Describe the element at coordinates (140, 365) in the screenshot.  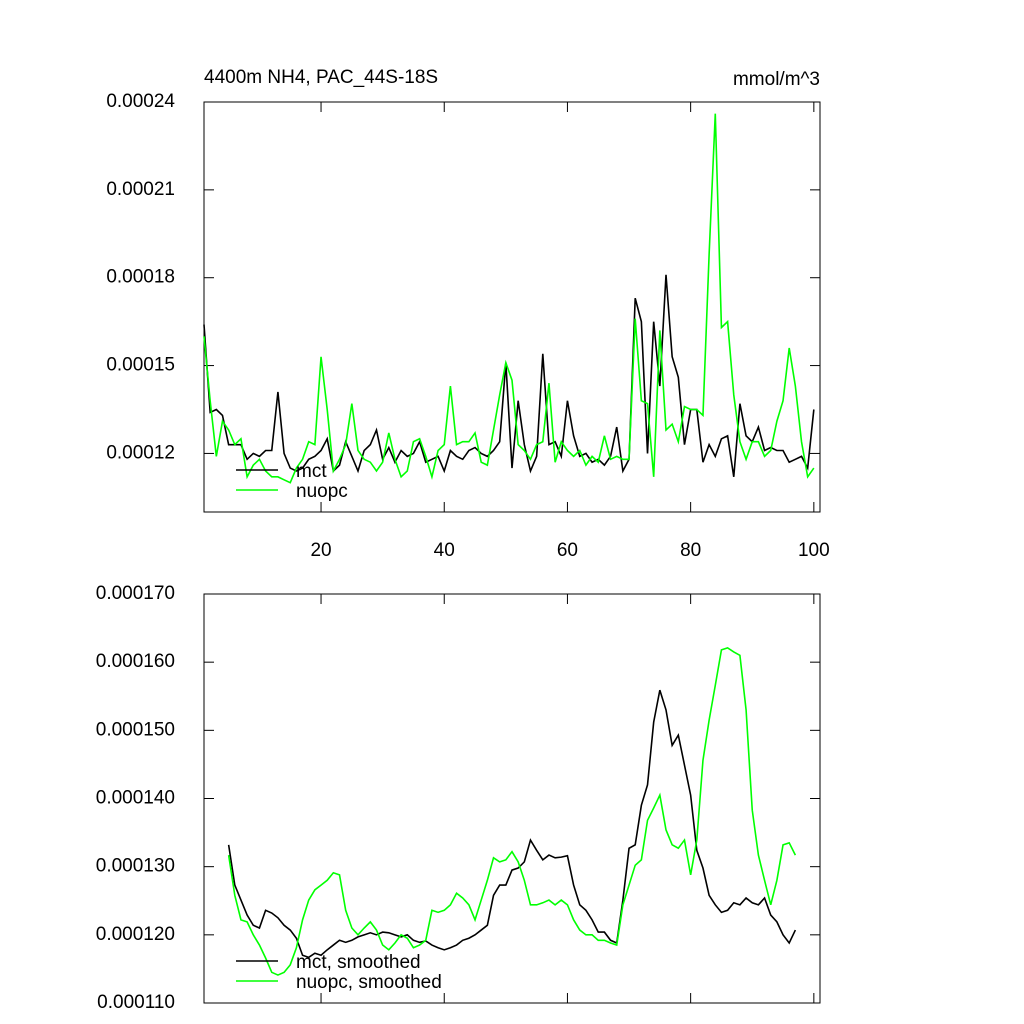
I see `y-tick-label: 0.00015` at that location.